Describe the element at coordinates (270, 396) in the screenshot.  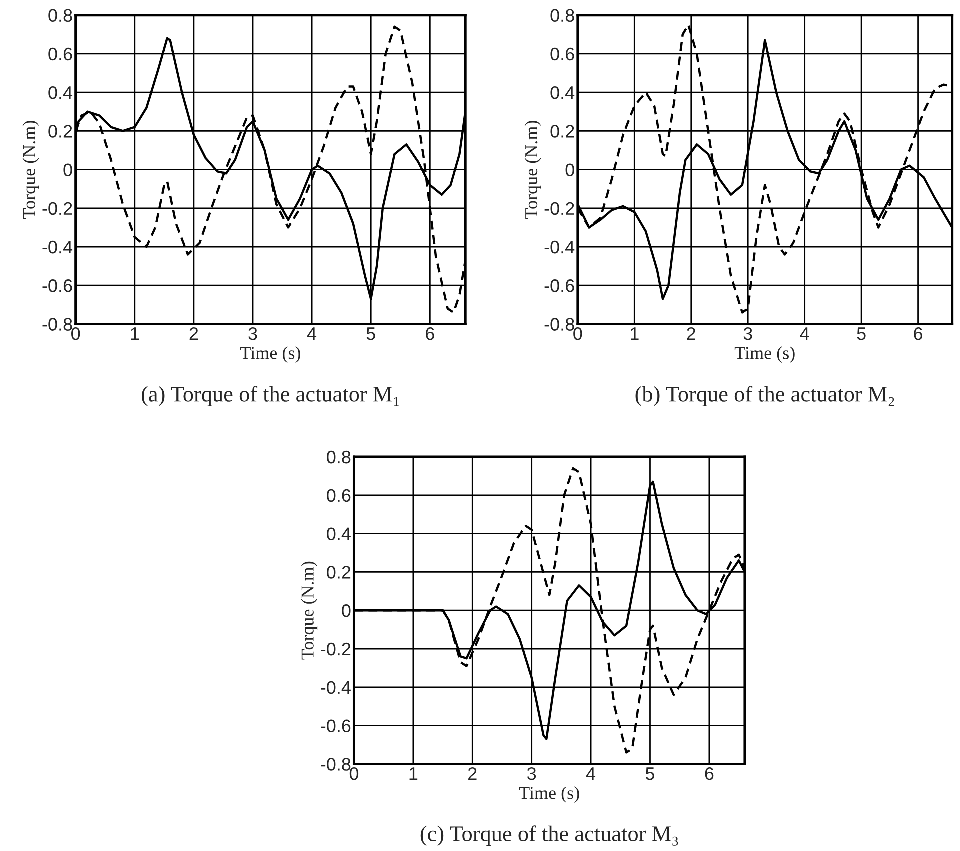
I see `text: (a) Torque of the actuator M₁` at that location.